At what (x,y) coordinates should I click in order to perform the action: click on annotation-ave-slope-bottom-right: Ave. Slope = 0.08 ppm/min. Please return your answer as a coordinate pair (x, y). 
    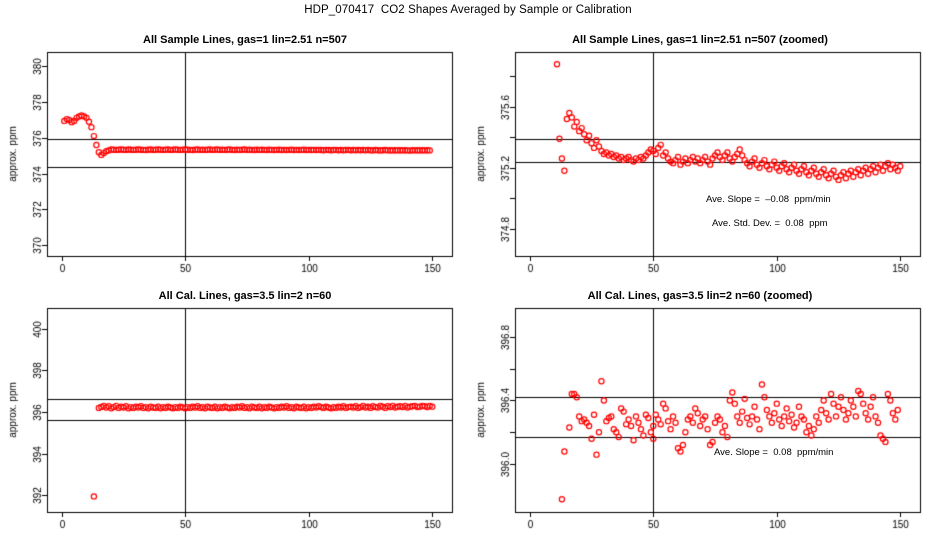
    Looking at the image, I should click on (774, 452).